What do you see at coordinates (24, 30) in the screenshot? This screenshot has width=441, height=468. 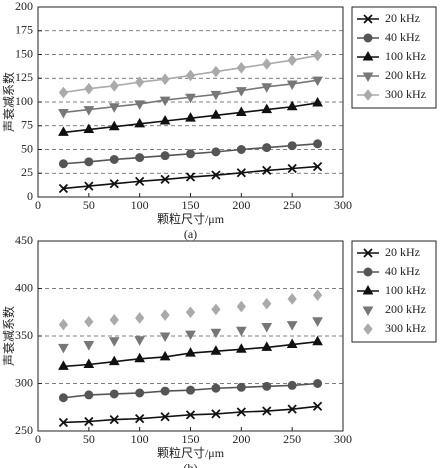 I see `y-tick-label: 175` at bounding box center [24, 30].